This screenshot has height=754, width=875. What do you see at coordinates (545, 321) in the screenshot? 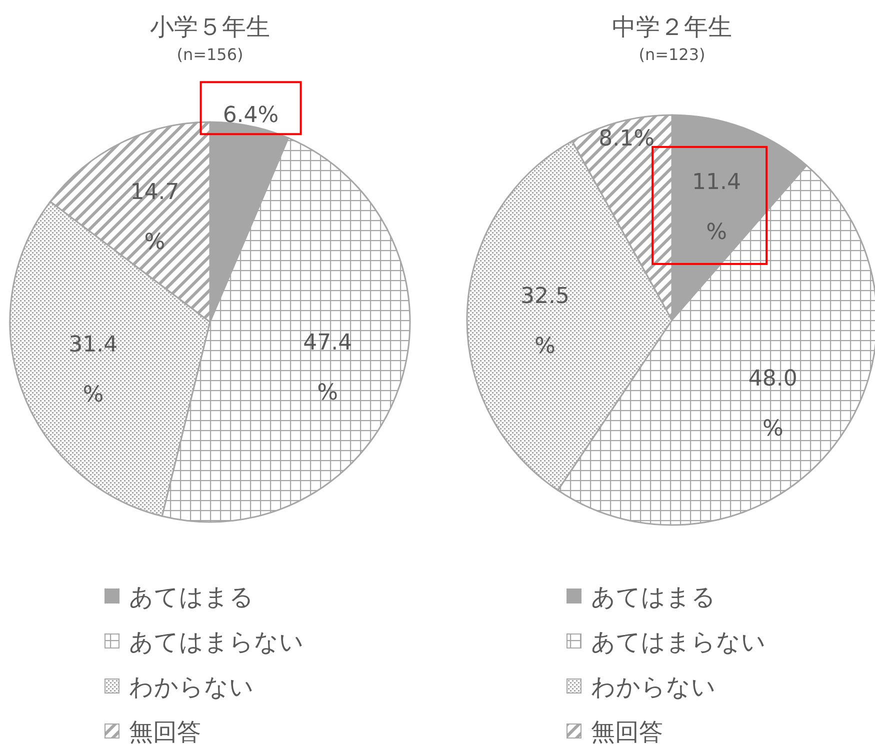
I see `data-label: 32.5%` at bounding box center [545, 321].